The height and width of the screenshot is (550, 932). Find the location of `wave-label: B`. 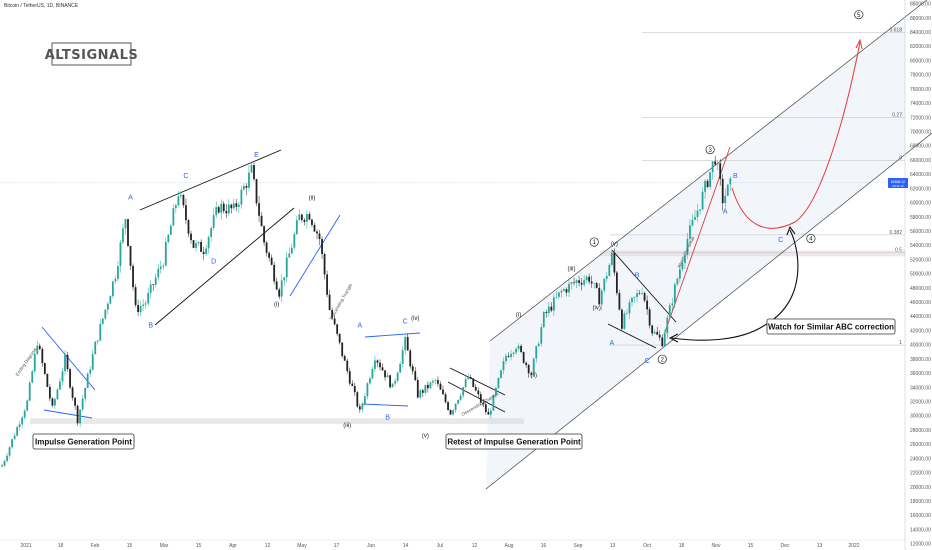

wave-label: B is located at coordinates (150, 325).